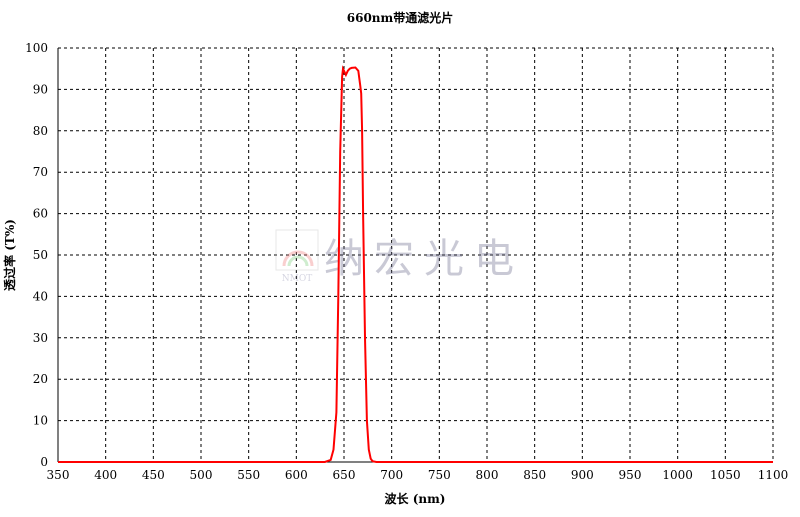 This screenshot has width=800, height=517. Describe the element at coordinates (296, 475) in the screenshot. I see `x-tick-label: 600` at that location.